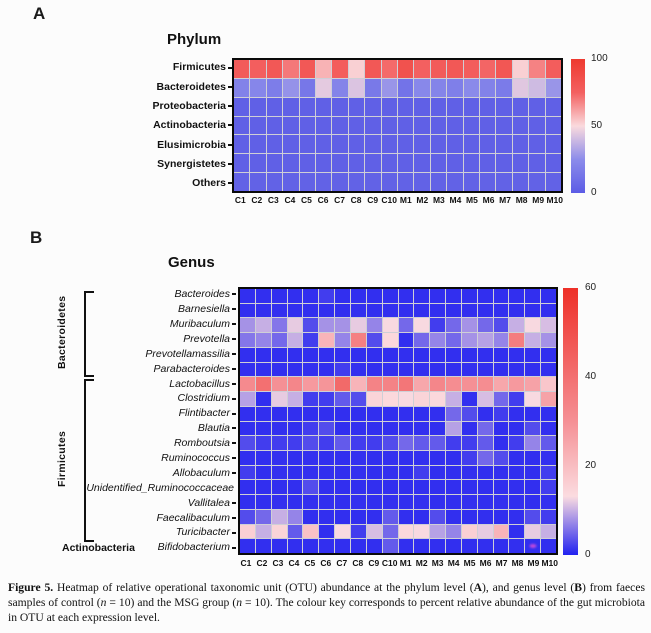 This screenshot has width=651, height=633. Describe the element at coordinates (599, 421) in the screenshot. I see `genus-colorbar-ticks: 0 20 40 60` at that location.